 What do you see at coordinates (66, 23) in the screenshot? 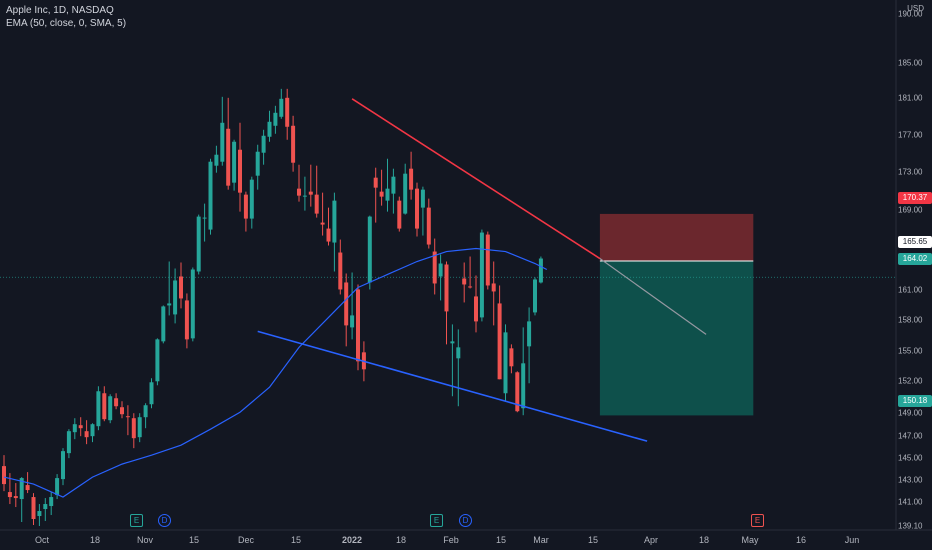
I see `indicator-line: EMA (50, close, 0, SMA, 5)` at bounding box center [66, 23].